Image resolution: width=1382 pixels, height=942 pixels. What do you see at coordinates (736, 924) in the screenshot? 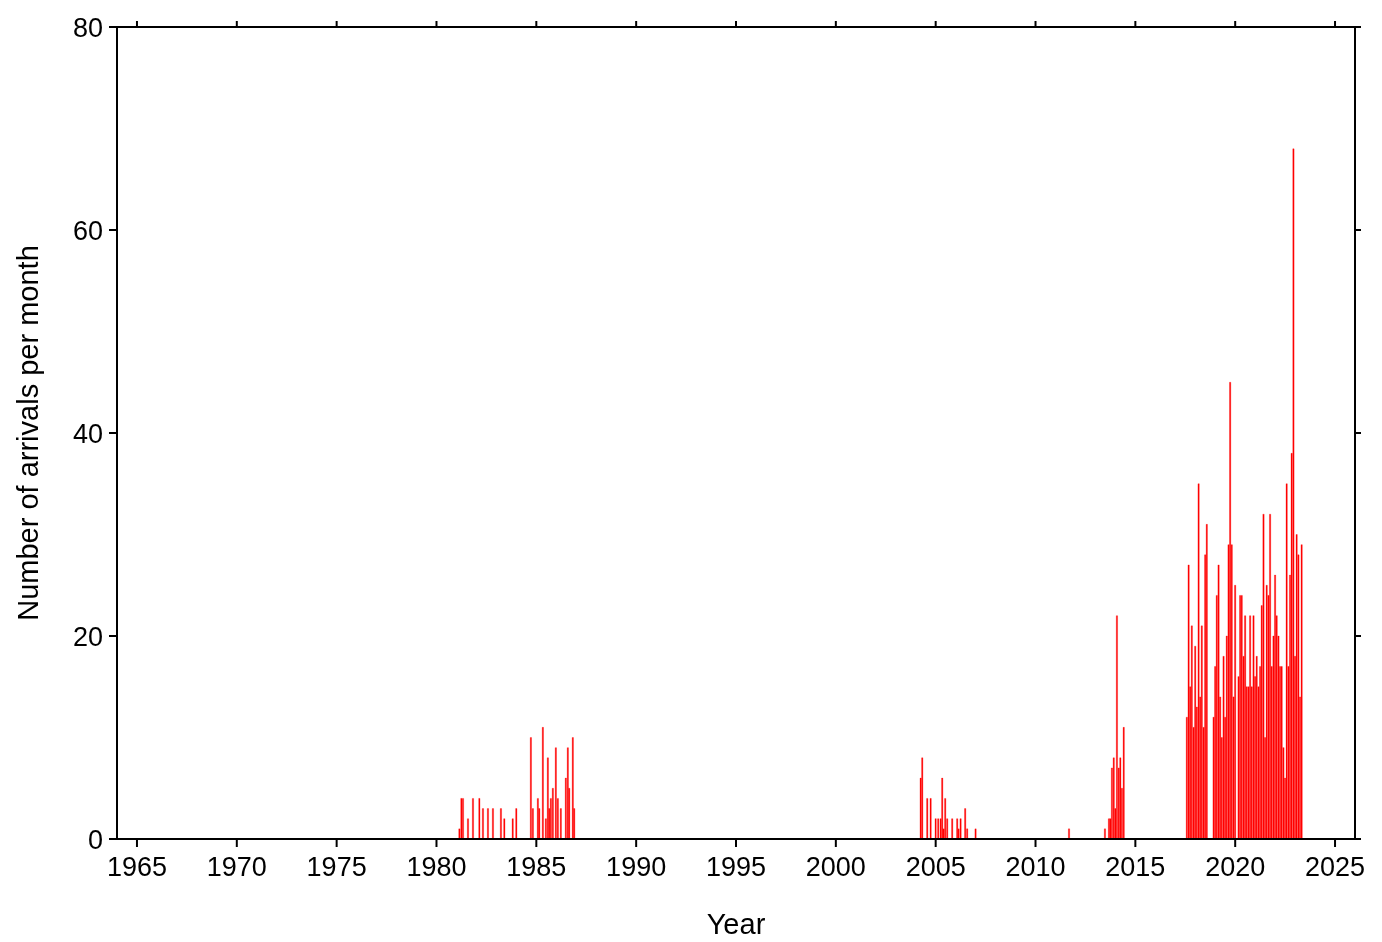
I see `x-axis-title: Year` at bounding box center [736, 924].